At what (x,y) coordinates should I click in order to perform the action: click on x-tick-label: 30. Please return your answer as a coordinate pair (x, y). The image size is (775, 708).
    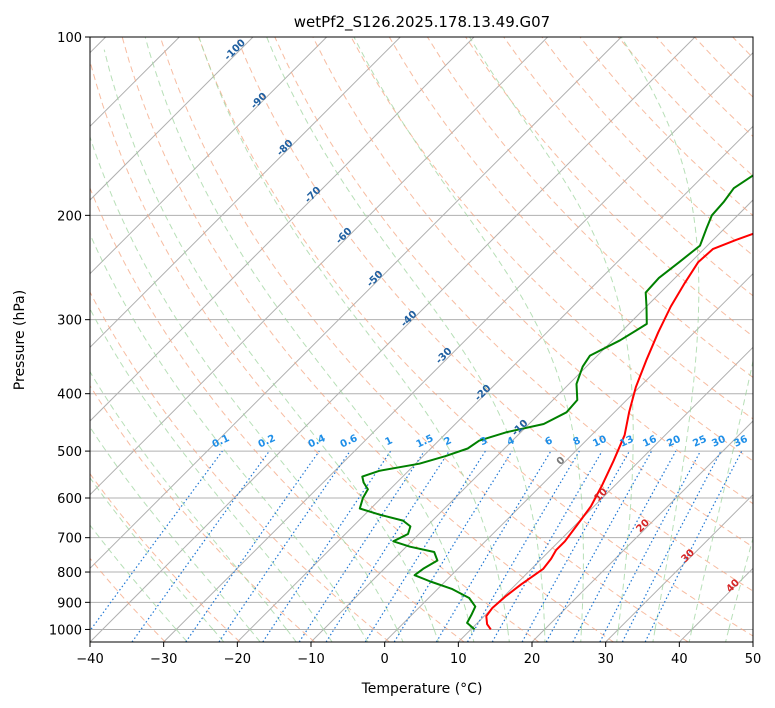
    Looking at the image, I should click on (605, 659).